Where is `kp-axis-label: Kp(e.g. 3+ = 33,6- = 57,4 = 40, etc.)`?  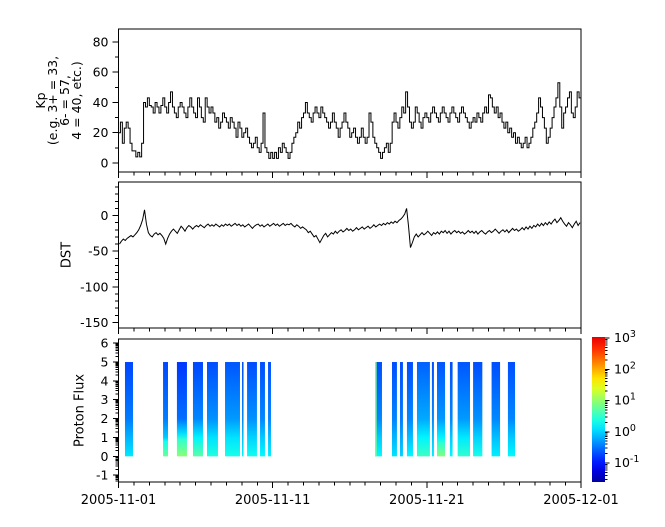 kp-axis-label: Kp(e.g. 3+ = 33,6- = 57,4 = 40, etc.) is located at coordinates (58, 100).